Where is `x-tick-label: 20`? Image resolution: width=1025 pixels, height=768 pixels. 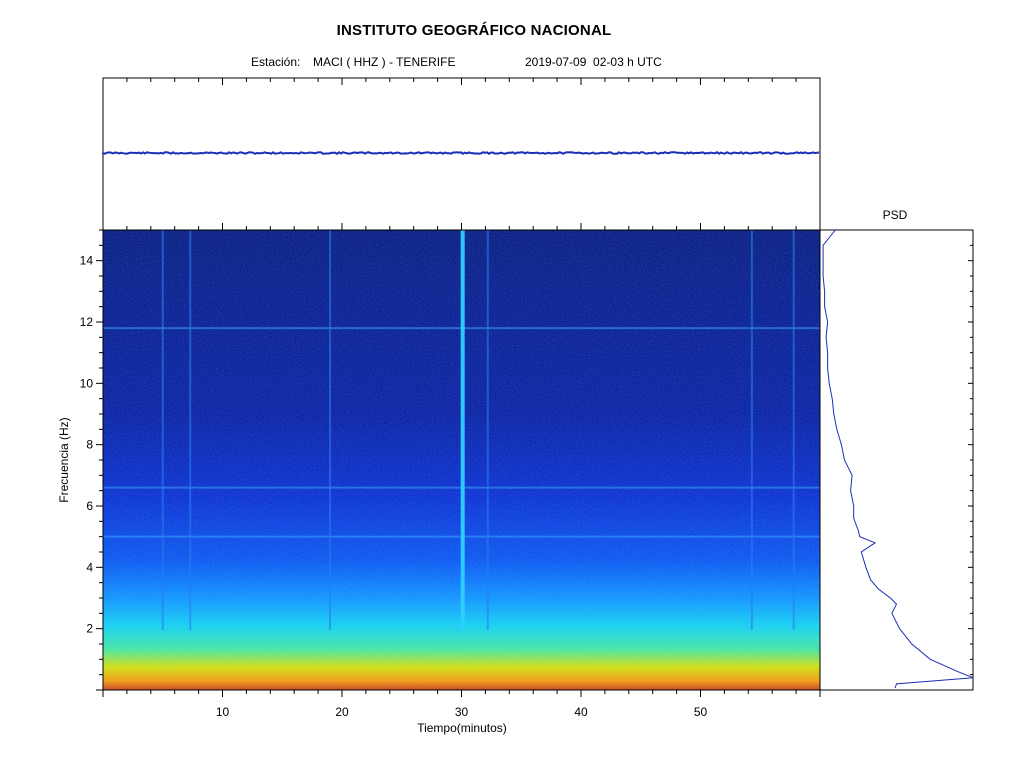 x-tick-label: 20 is located at coordinates (342, 712).